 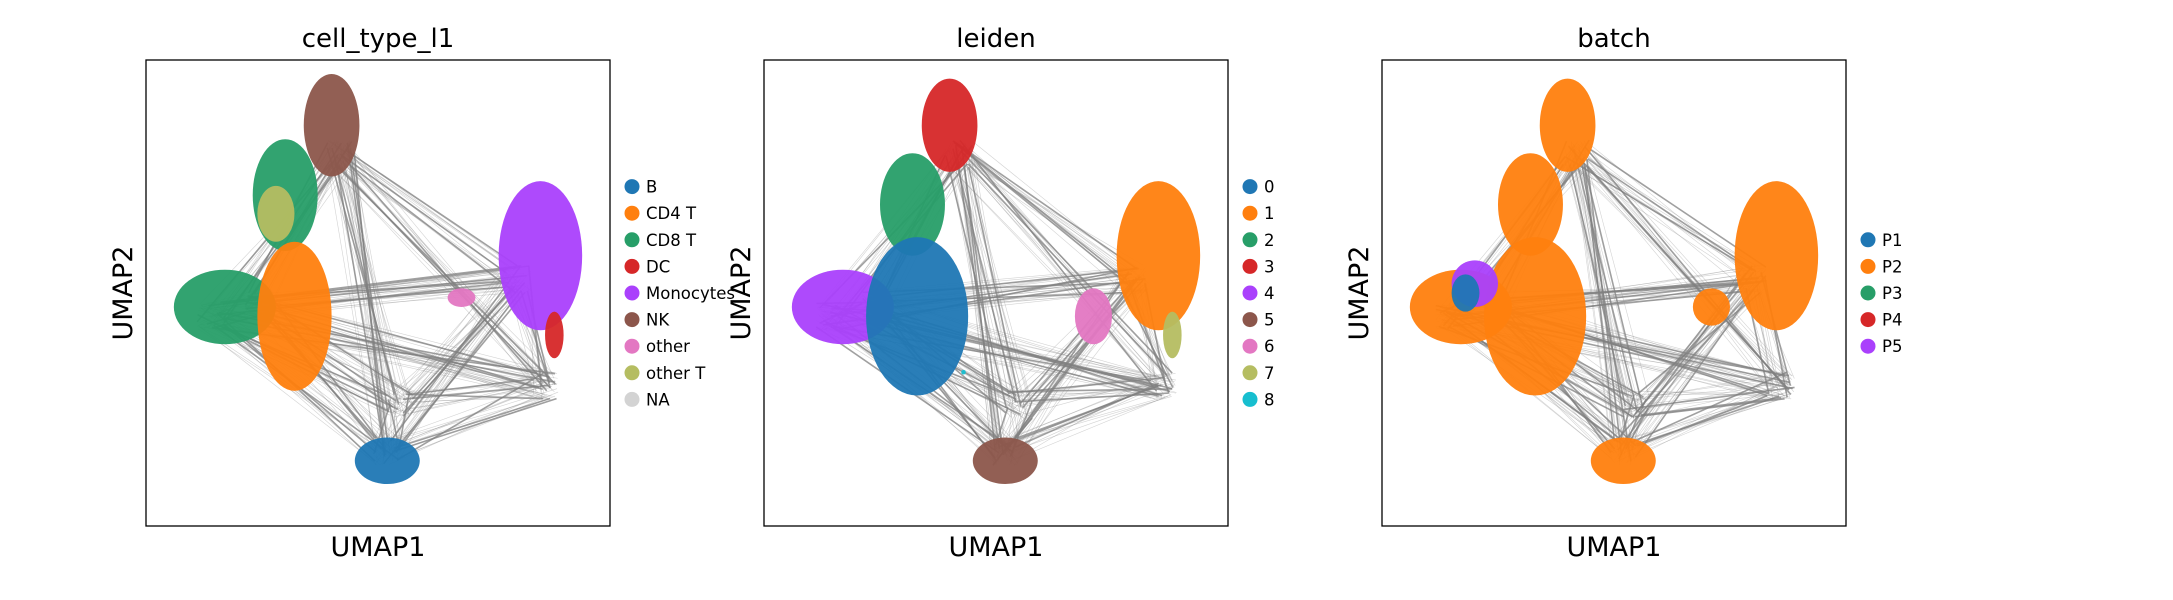 What do you see at coordinates (276, 213) in the screenshot?
I see `cluster-other-t` at bounding box center [276, 213].